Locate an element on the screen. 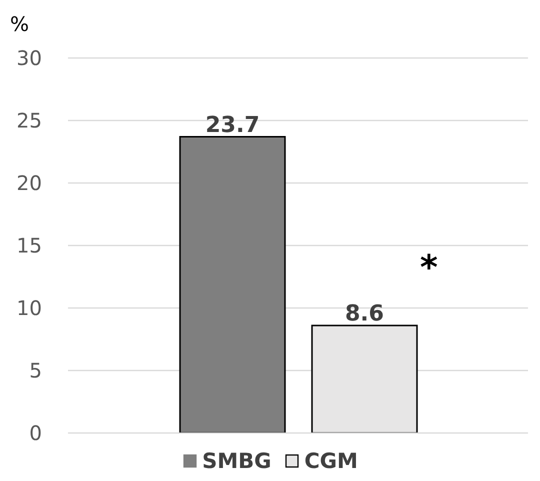 This screenshot has height=481, width=540. y-tick-label: 15 is located at coordinates (29, 246).